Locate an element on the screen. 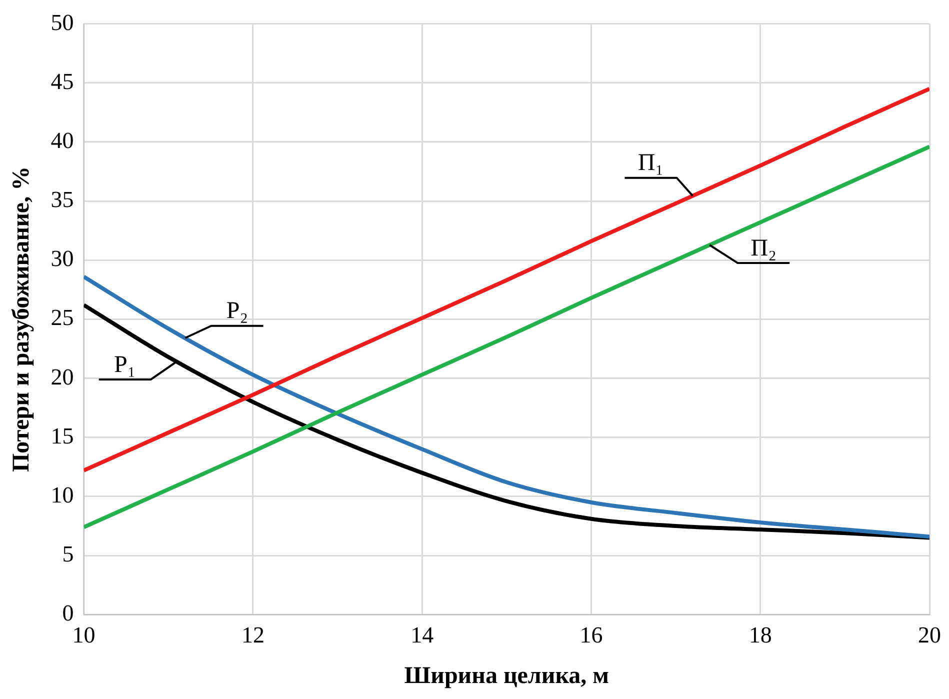 The width and height of the screenshot is (949, 699). y-tick-label: 0 is located at coordinates (68, 613).